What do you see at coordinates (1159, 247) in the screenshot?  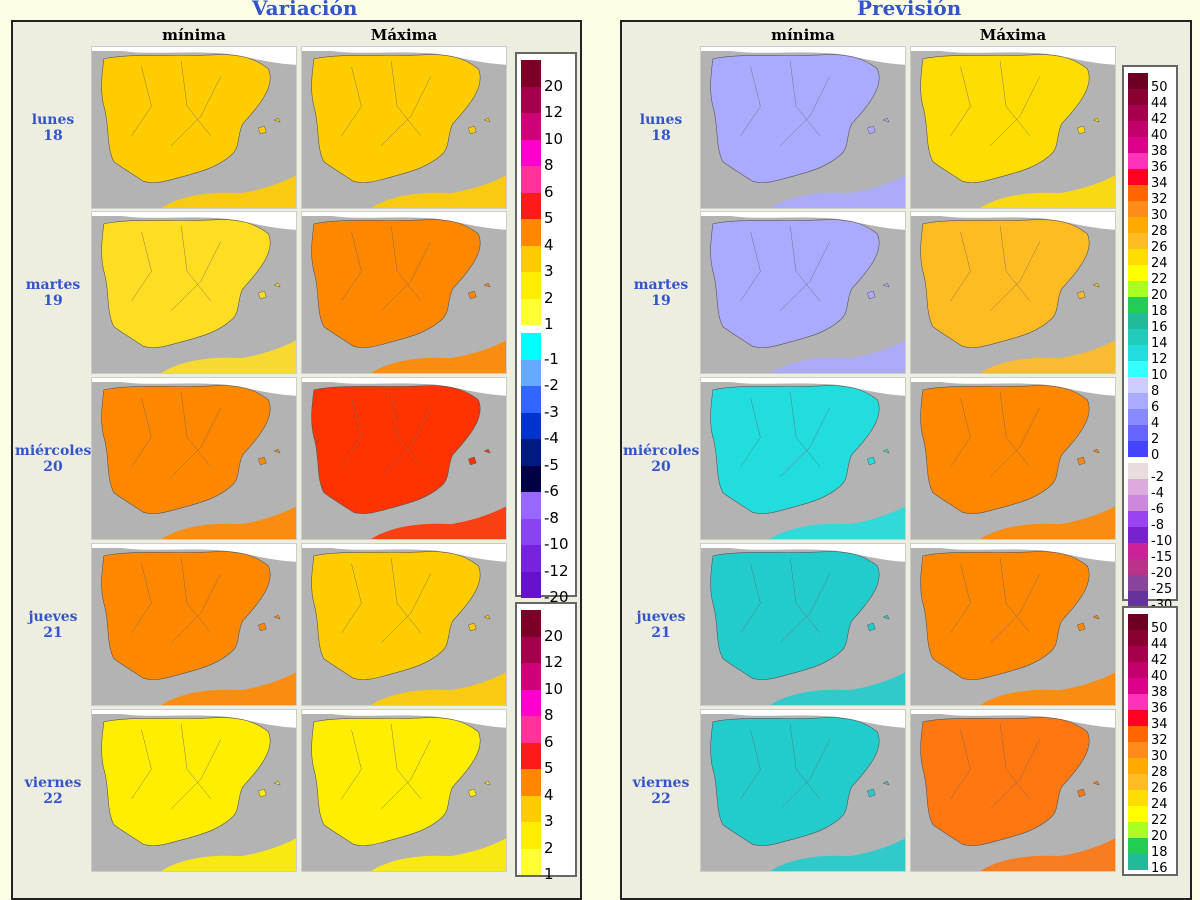 I see `legend-label: 26` at bounding box center [1159, 247].